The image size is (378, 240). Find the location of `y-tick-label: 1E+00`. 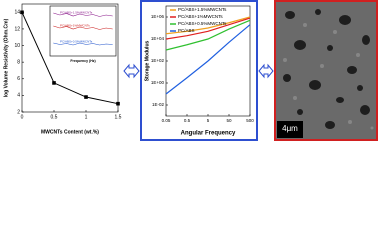

y-tick-label: 1E+00 is located at coordinates (158, 82).